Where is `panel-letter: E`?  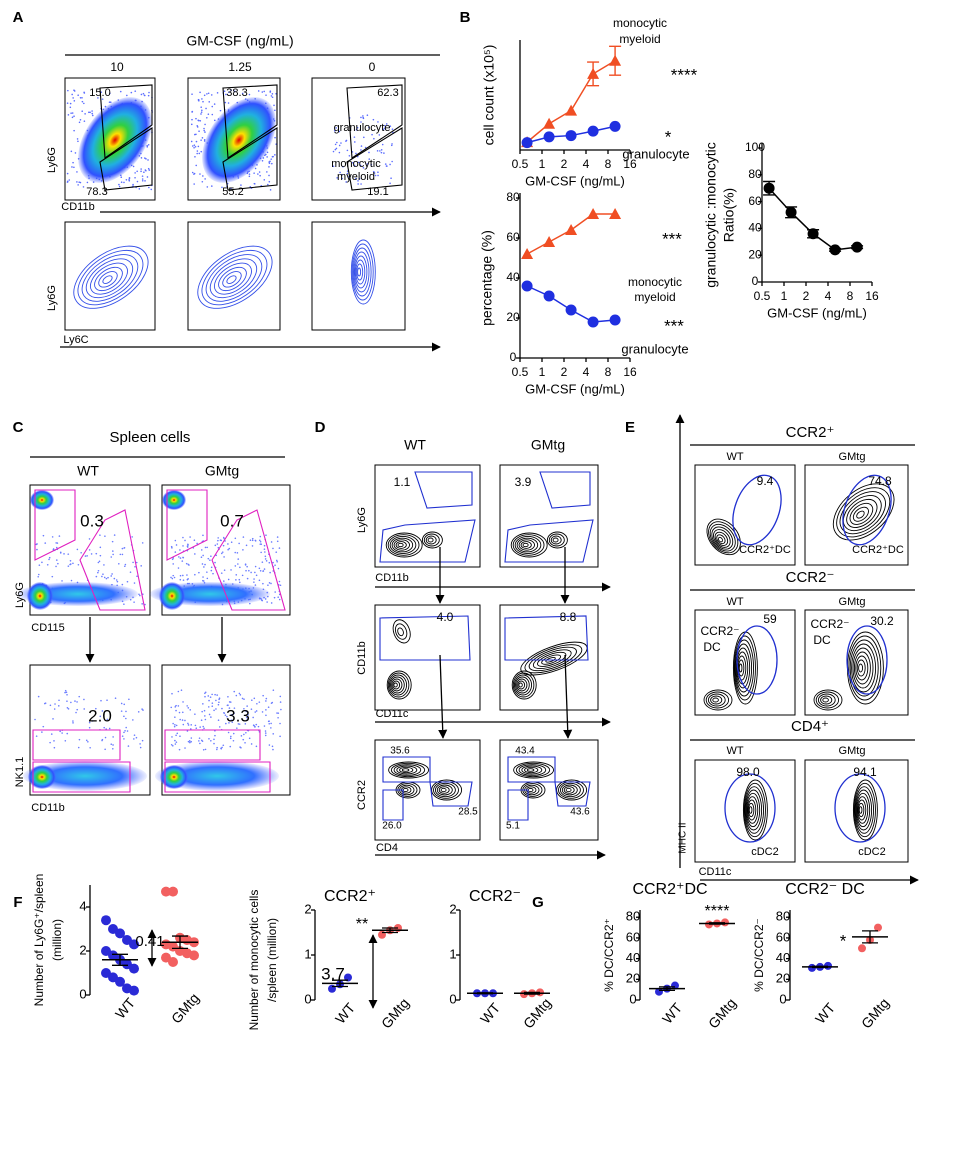 panel-letter: E is located at coordinates (630, 427).